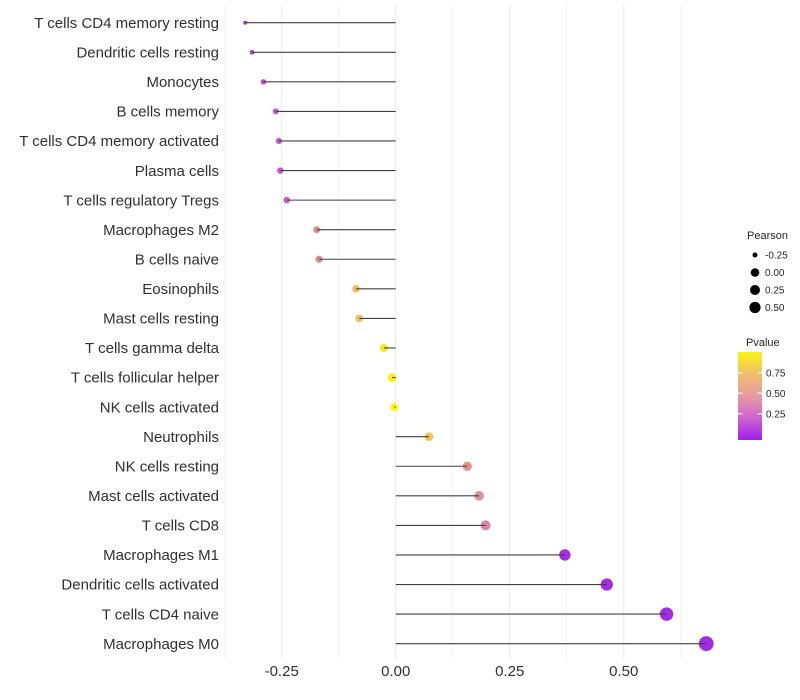 The height and width of the screenshot is (700, 800). I want to click on legend-pvalue: Pvalue 0.75 0.50 0.25, so click(762, 388).